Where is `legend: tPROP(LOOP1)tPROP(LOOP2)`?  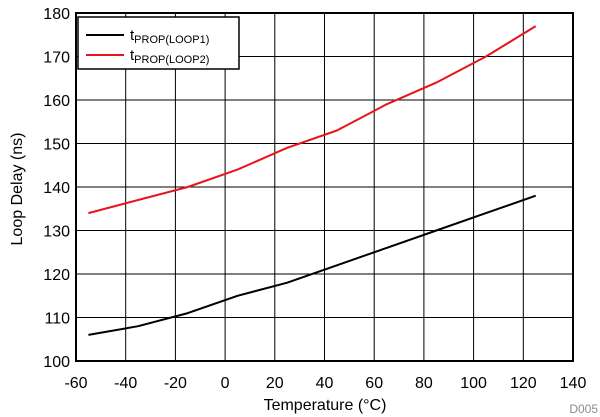 legend: tPROP(LOOP1)tPROP(LOOP2) is located at coordinates (158, 43).